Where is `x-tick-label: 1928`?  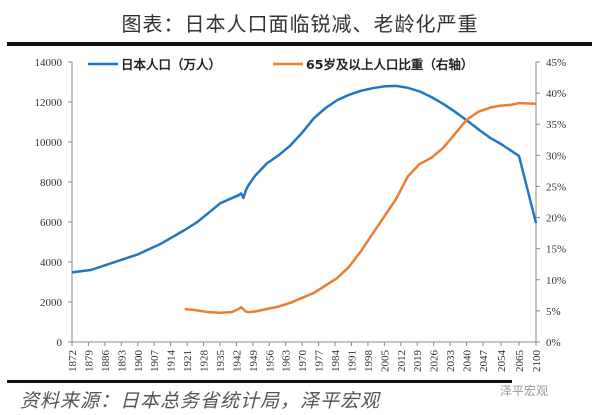 x-tick-label: 1928 is located at coordinates (205, 361).